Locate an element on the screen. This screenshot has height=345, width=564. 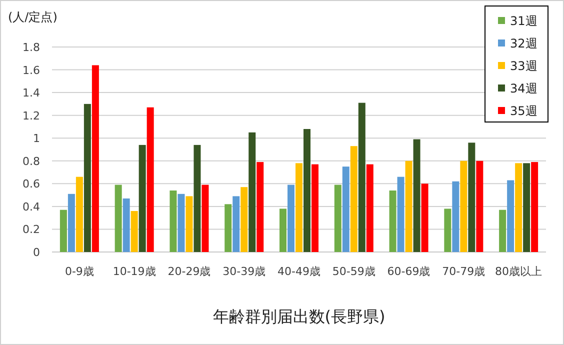
y-axis-title: (人/定点) is located at coordinates (33, 17).